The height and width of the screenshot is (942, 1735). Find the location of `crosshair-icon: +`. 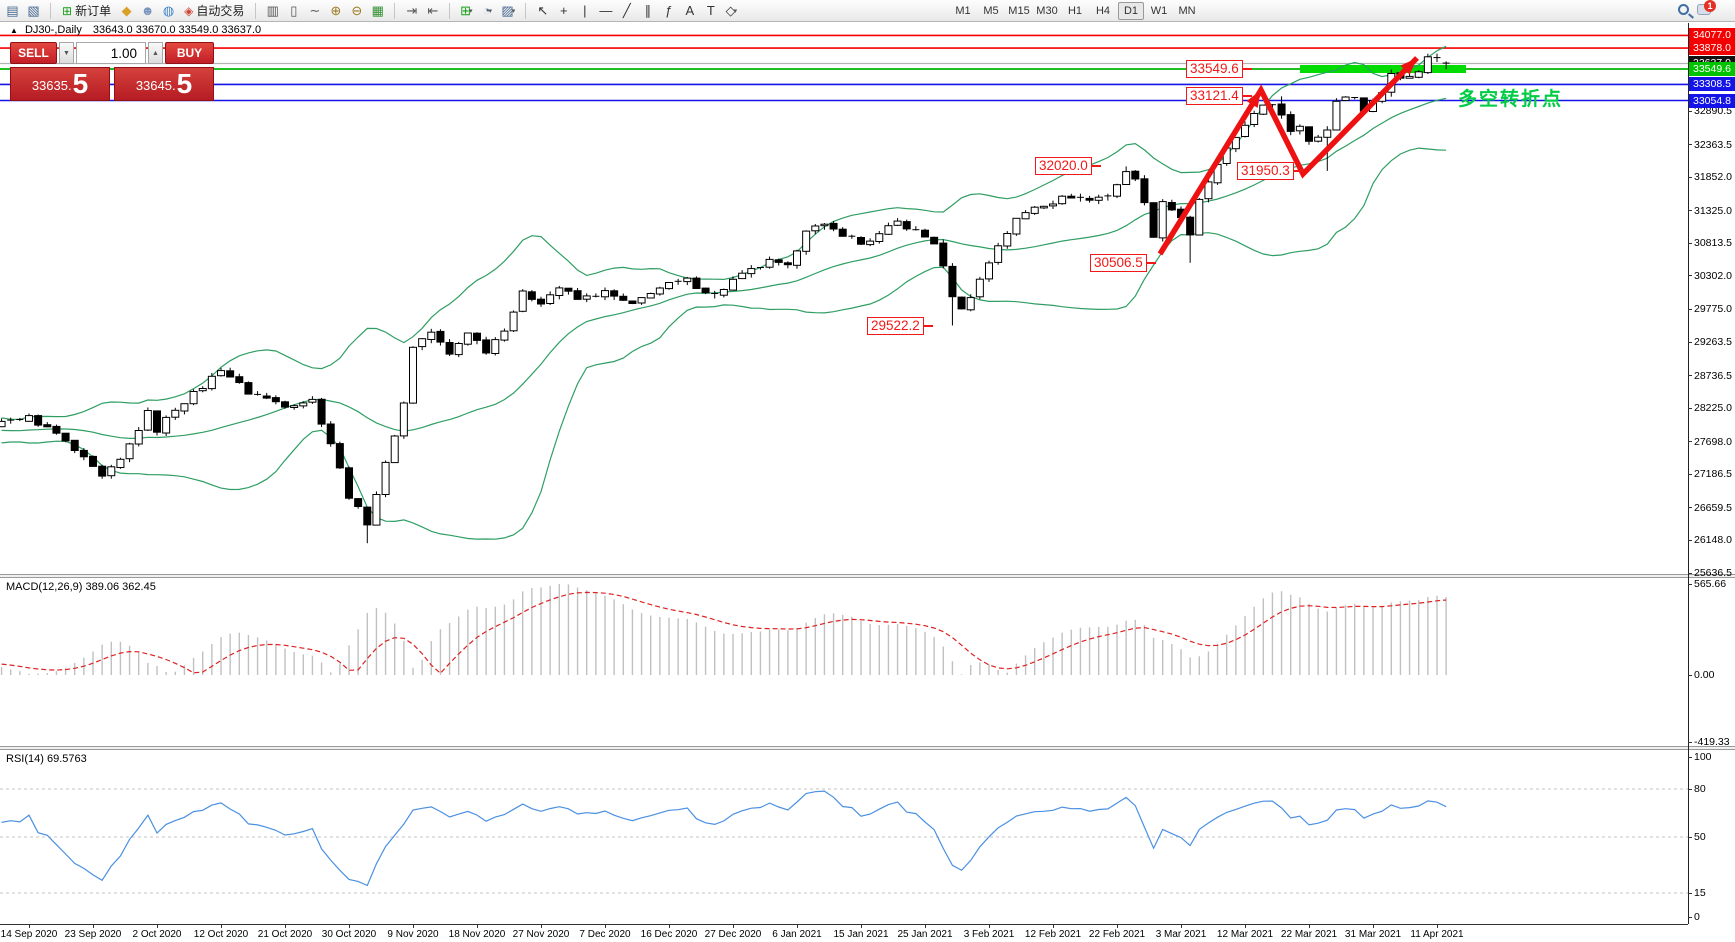

crosshair-icon: + is located at coordinates (564, 10).